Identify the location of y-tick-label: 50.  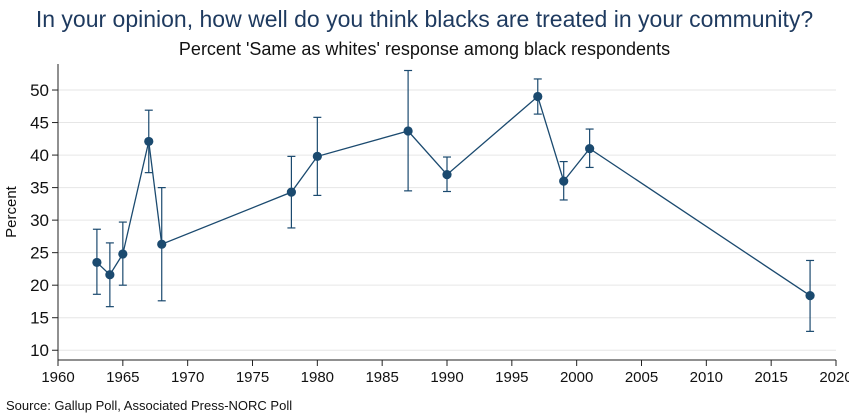
(39, 90).